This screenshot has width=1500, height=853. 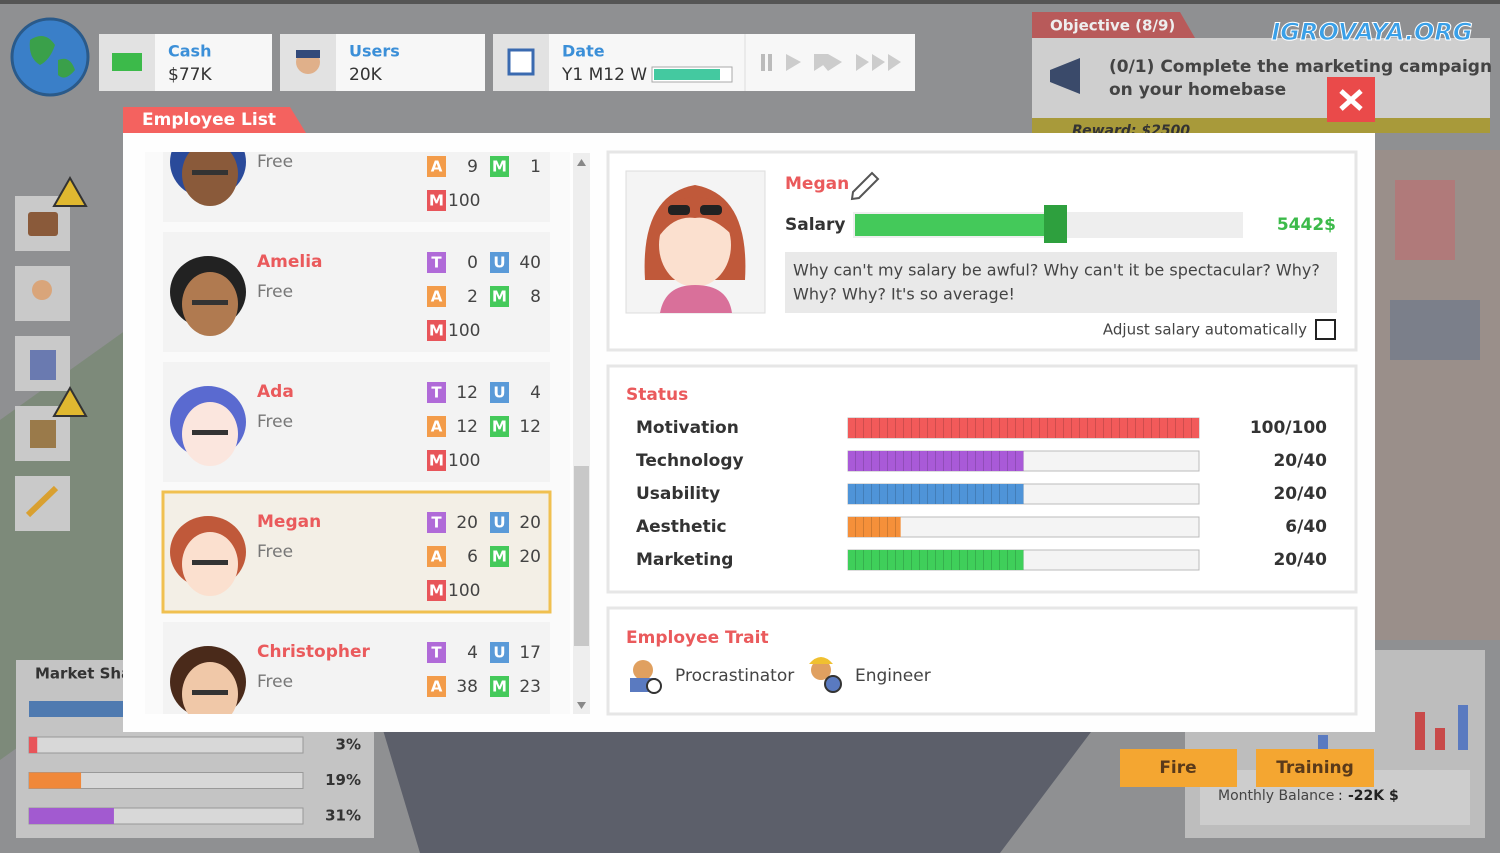 What do you see at coordinates (1261, 85) in the screenshot?
I see `objective-bg` at bounding box center [1261, 85].